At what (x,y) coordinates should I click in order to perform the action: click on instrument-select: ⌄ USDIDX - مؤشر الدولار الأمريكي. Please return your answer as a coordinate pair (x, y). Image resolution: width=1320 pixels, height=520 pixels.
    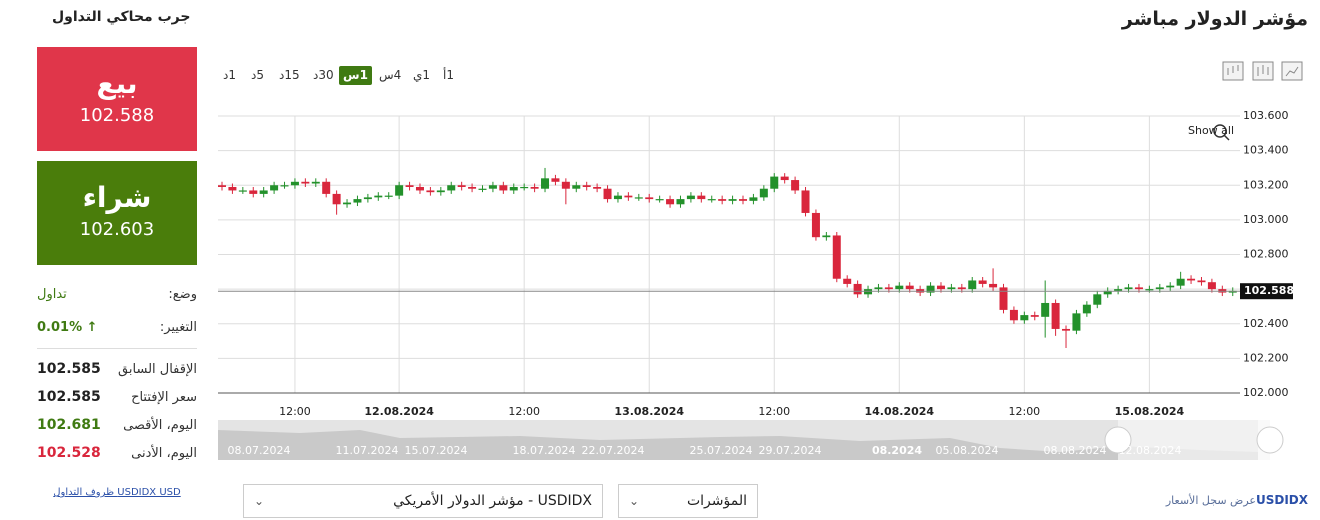
    Looking at the image, I should click on (423, 501).